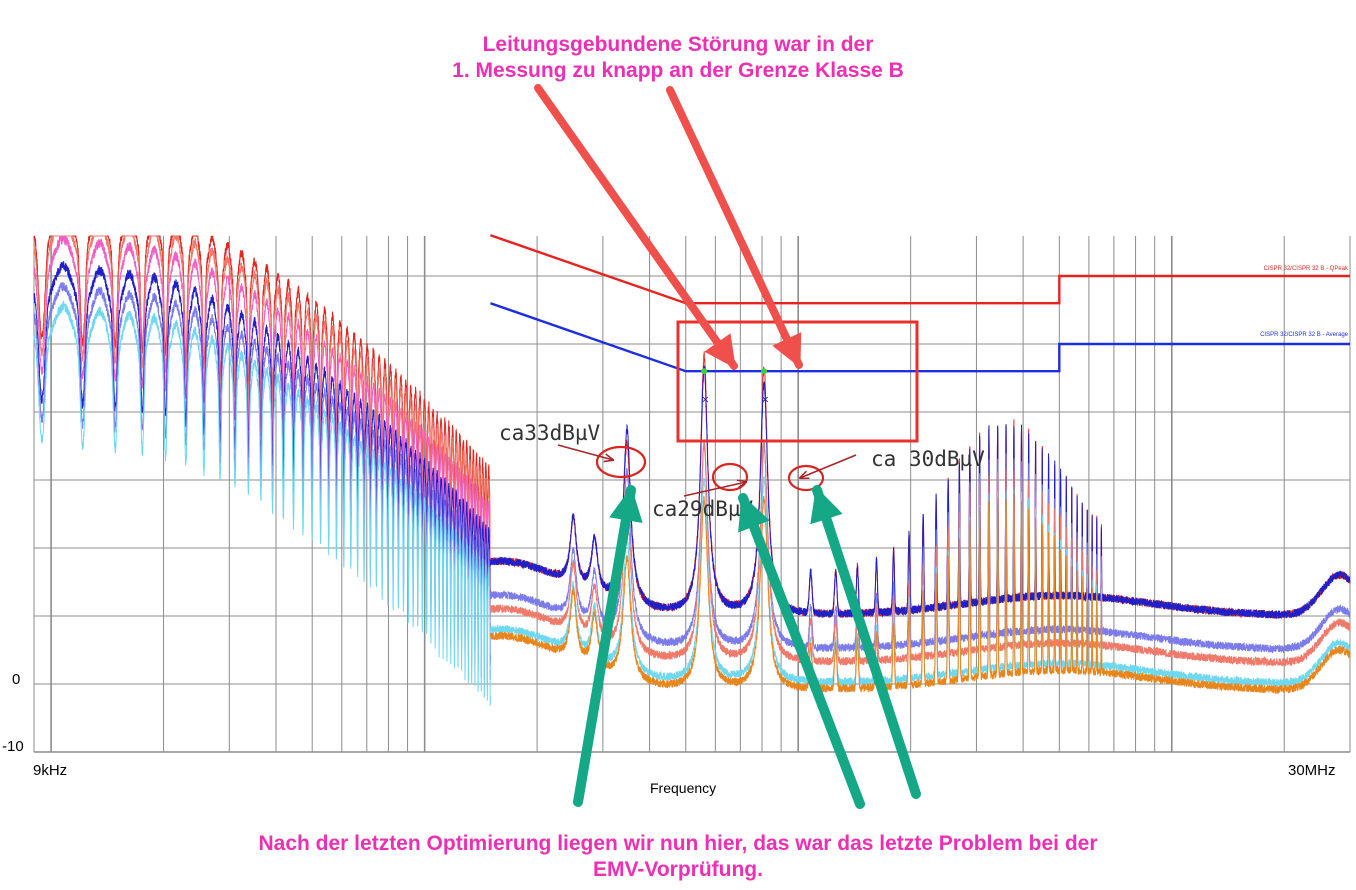 The image size is (1356, 890). What do you see at coordinates (928, 459) in the screenshot?
I see `annotation-label-3: ca 30dBµV` at bounding box center [928, 459].